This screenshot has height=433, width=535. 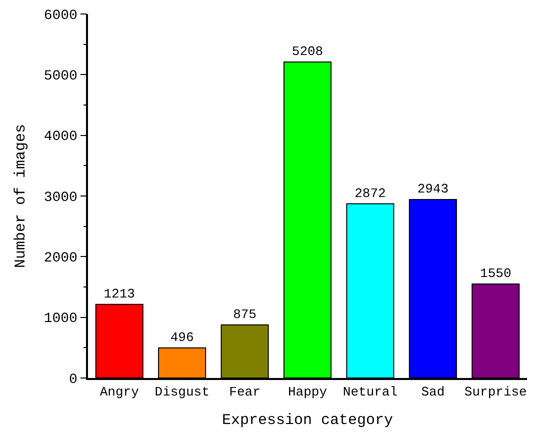 I want to click on data-label: 875, so click(x=244, y=314).